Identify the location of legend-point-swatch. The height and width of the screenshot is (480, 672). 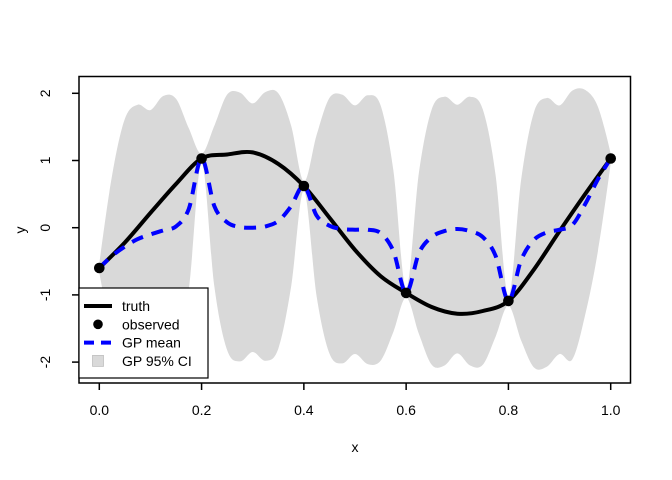
(98, 324).